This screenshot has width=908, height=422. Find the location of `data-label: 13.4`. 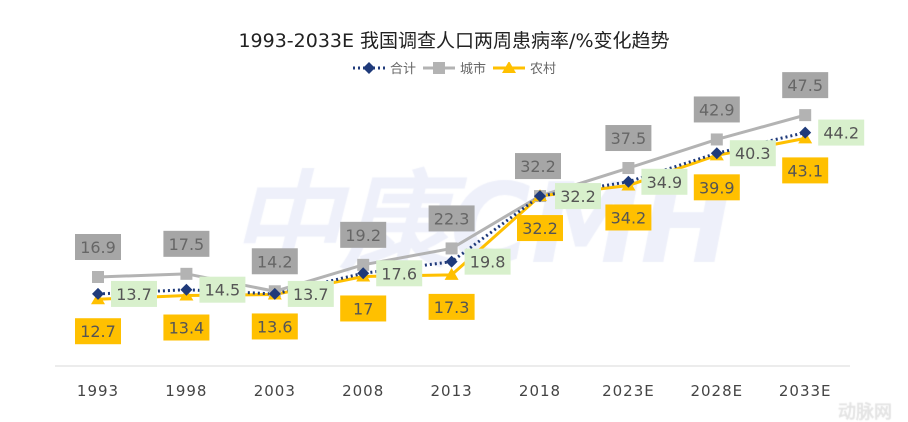

data-label: 13.4 is located at coordinates (187, 328).